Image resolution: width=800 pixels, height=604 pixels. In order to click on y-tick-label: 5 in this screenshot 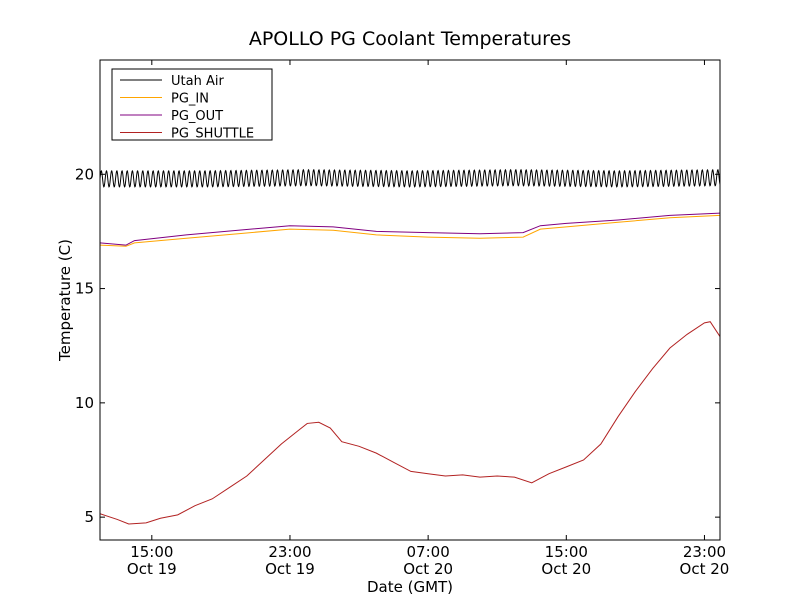, I will do `click(89, 517)`.